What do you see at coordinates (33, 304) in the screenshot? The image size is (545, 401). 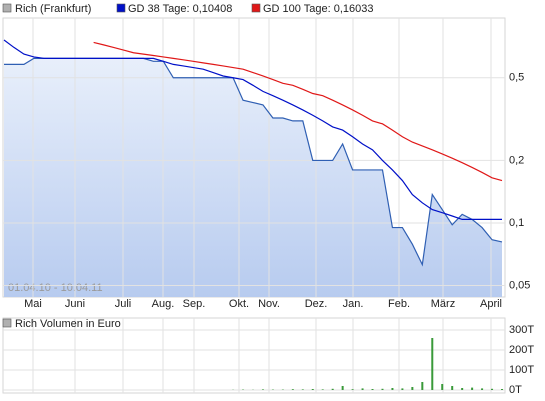 I see `x-tick-label: Mai` at bounding box center [33, 304].